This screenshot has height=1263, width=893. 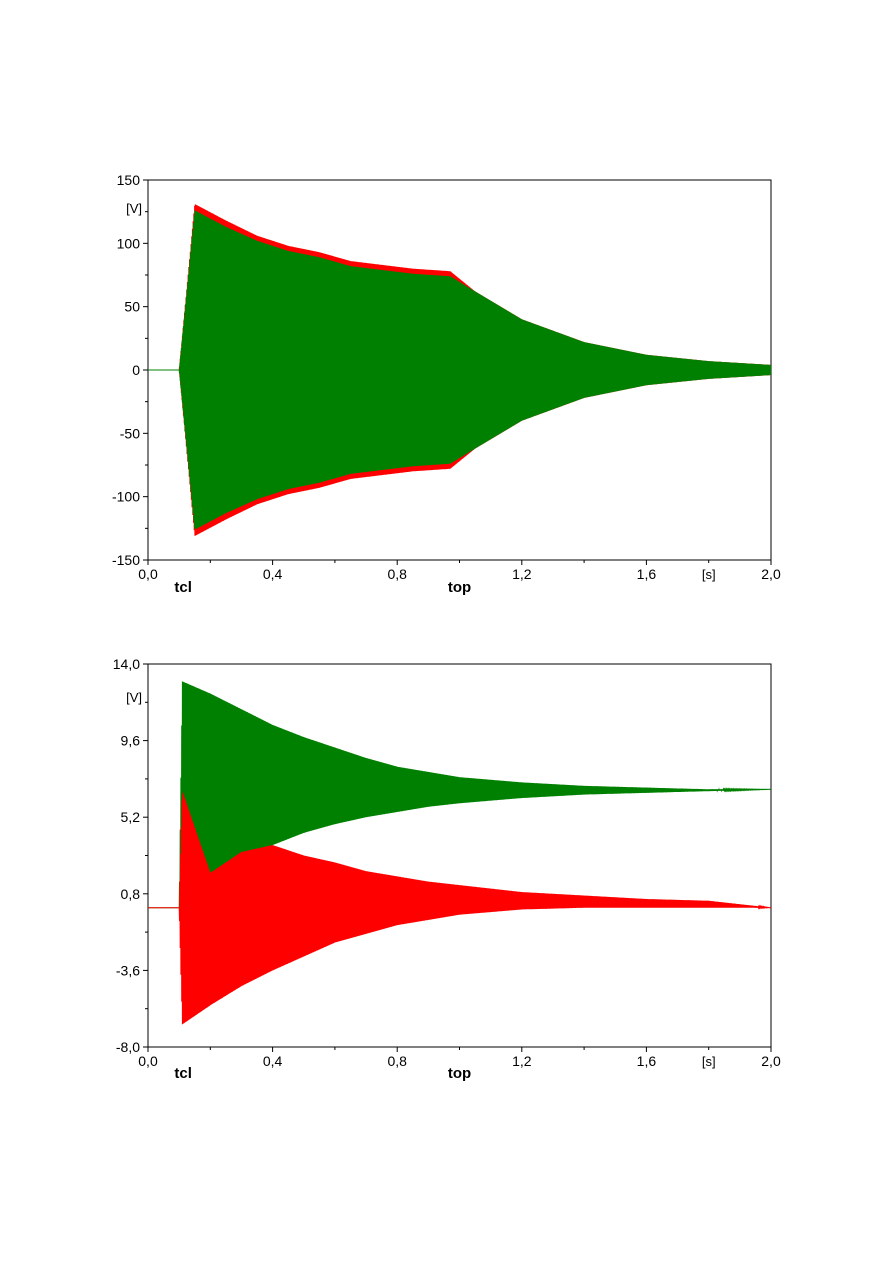 I want to click on y-tick-label: -8,0, so click(x=128, y=1047).